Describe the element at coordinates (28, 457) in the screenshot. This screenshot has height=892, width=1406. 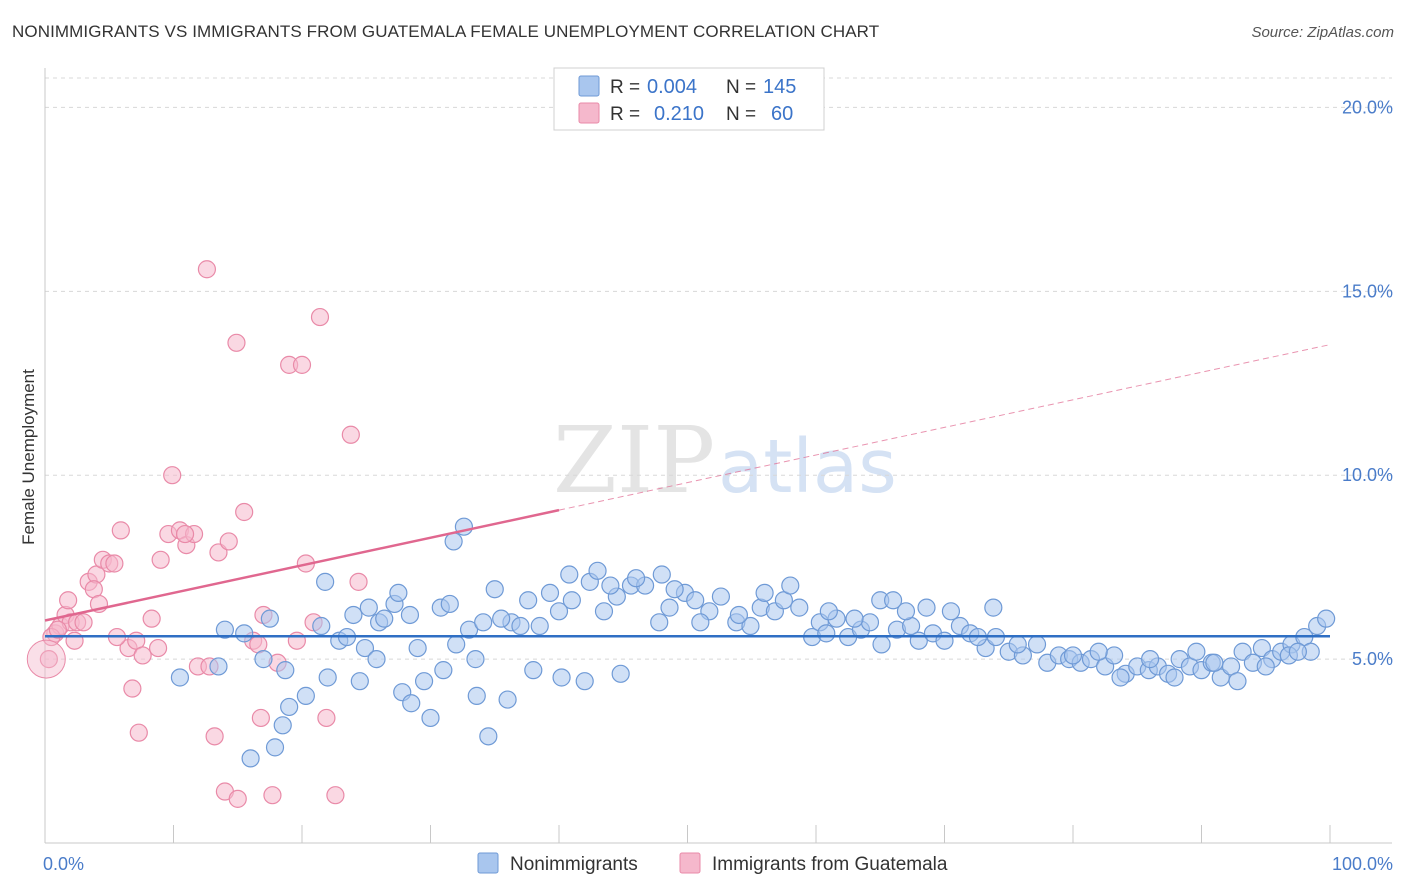
I see `y-axis-label: Female Unemployment` at that location.